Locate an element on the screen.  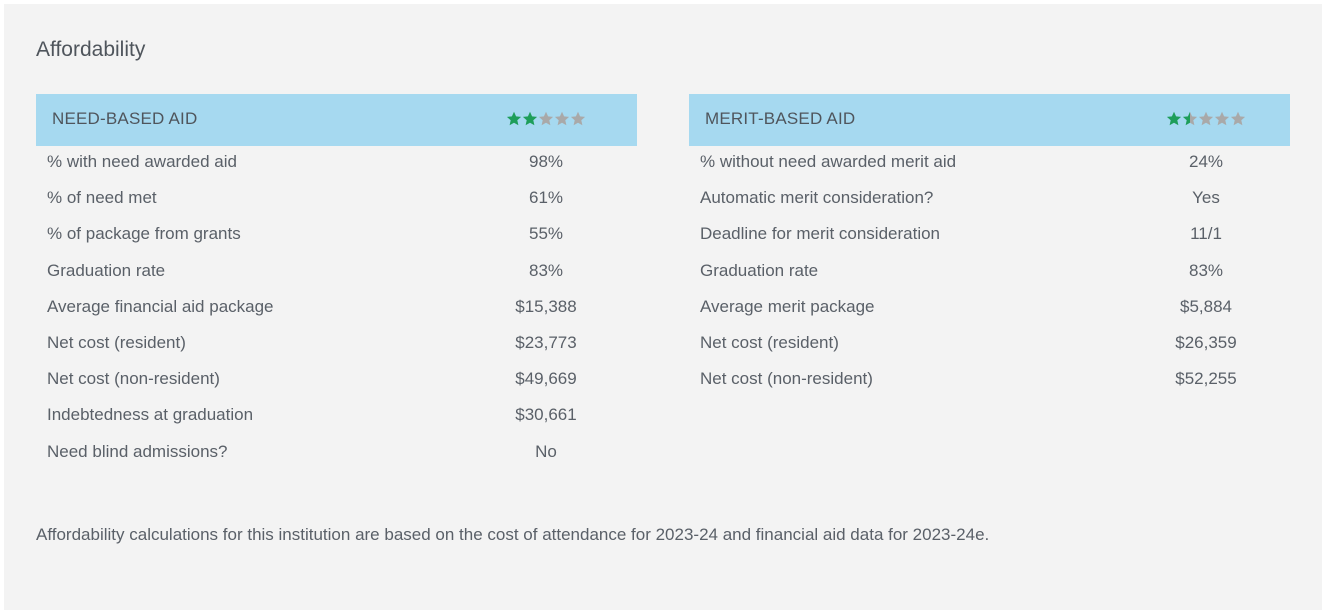
row-value: $49,669 is located at coordinates (546, 379).